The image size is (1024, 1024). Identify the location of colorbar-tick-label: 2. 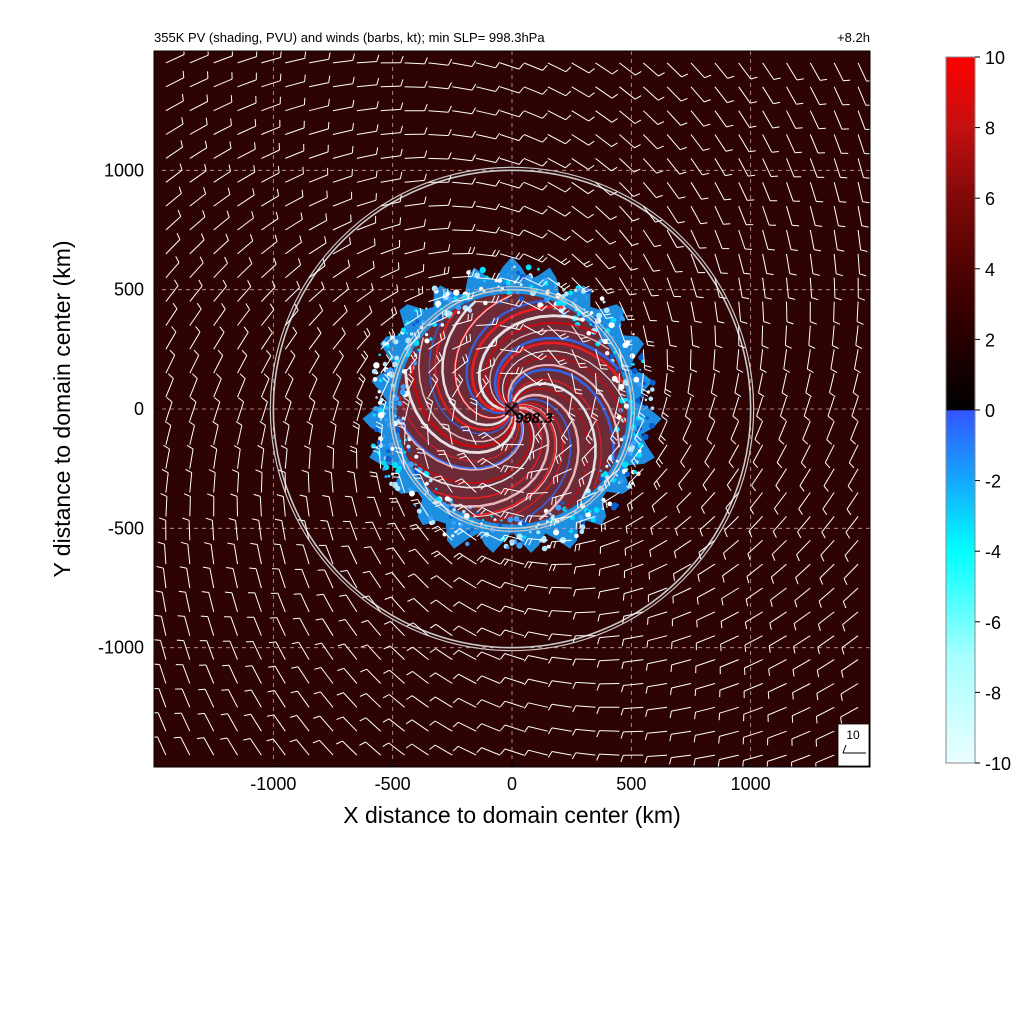
(990, 340).